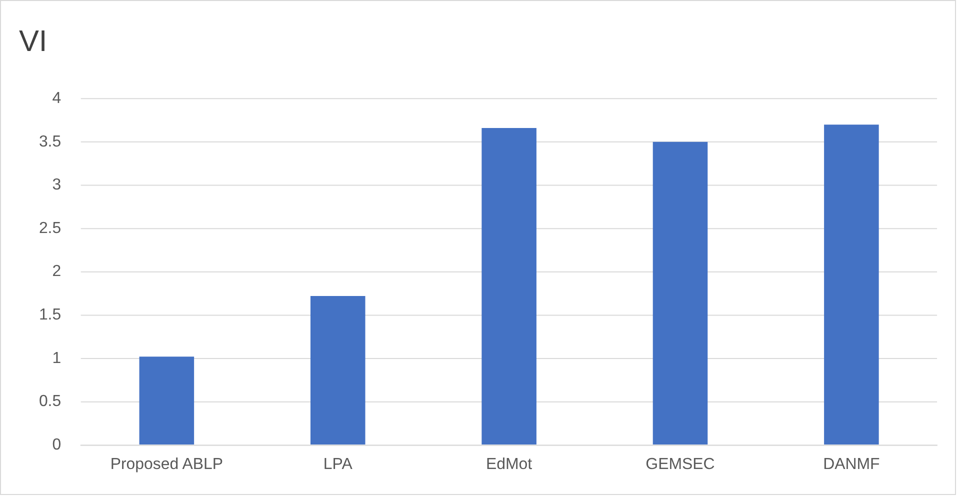 Image resolution: width=958 pixels, height=497 pixels. I want to click on y-tick-label: 1, so click(57, 358).